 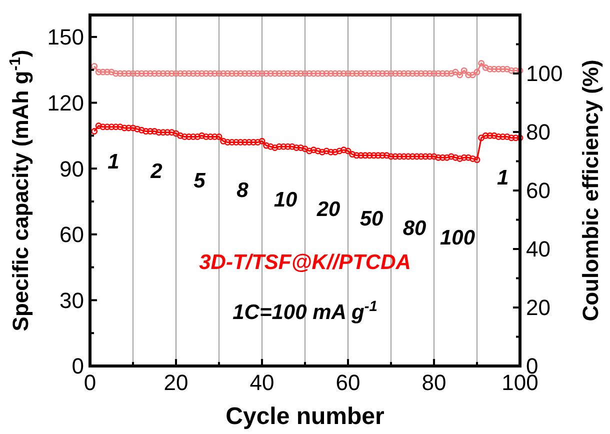 What do you see at coordinates (590, 191) in the screenshot?
I see `y2-axis-title: Coulombic efficiency (%)` at bounding box center [590, 191].